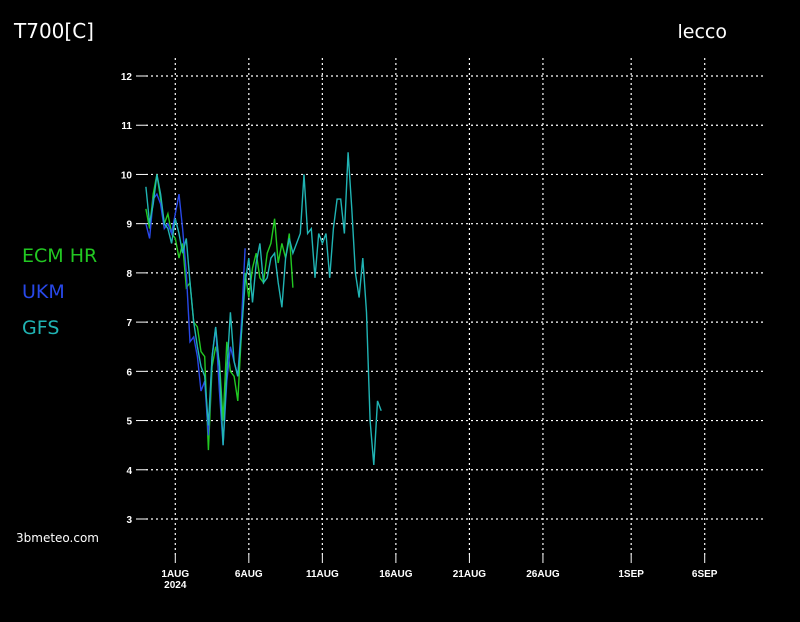 Image resolution: width=800 pixels, height=622 pixels. Describe the element at coordinates (249, 574) in the screenshot. I see `x-tick-label: 6AUG` at that location.